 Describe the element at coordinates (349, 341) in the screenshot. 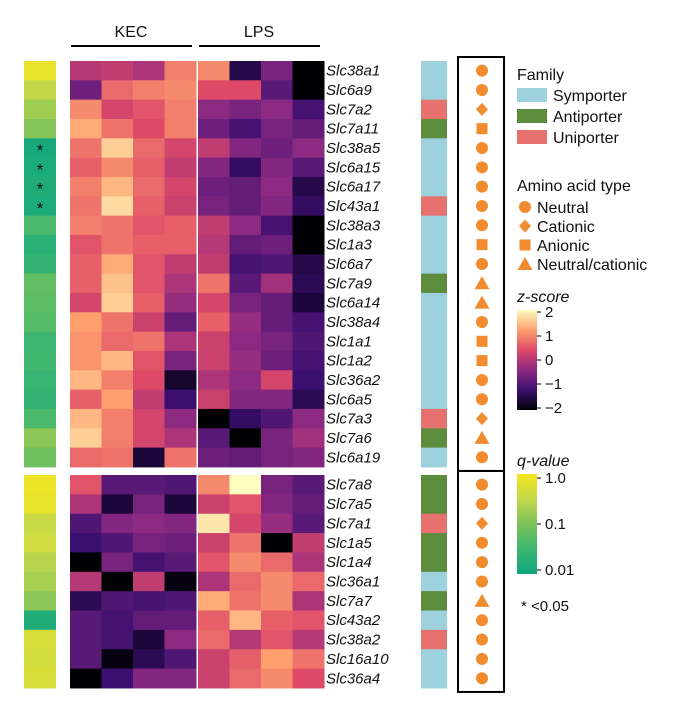

I see `gene-label: Slc1a1` at that location.